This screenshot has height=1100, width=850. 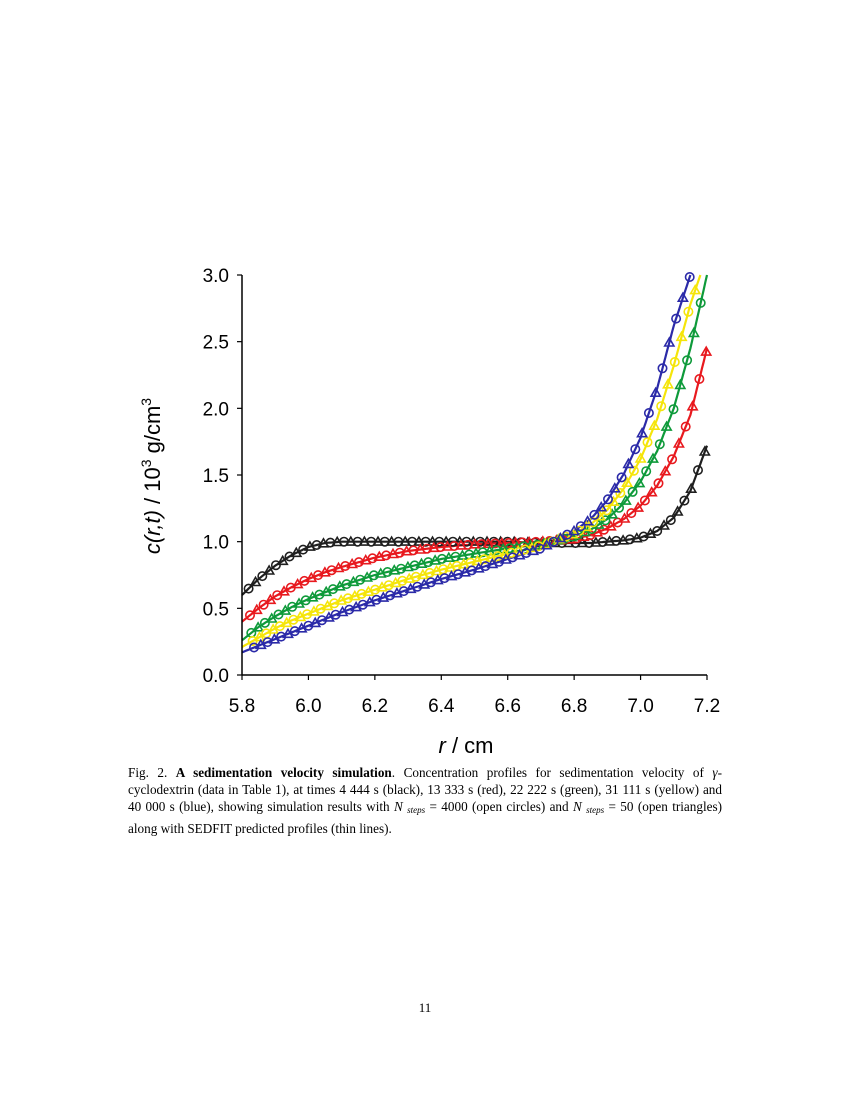 I want to click on y-tick-label: 1.0, so click(x=216, y=543).